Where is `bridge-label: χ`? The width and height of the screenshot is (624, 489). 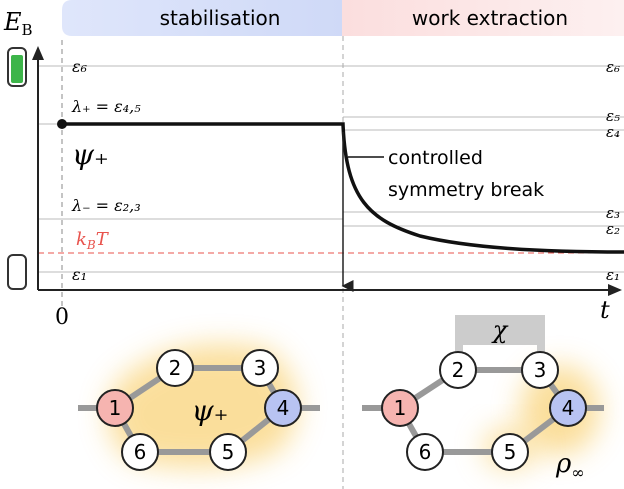 bridge-label: χ is located at coordinates (500, 330).